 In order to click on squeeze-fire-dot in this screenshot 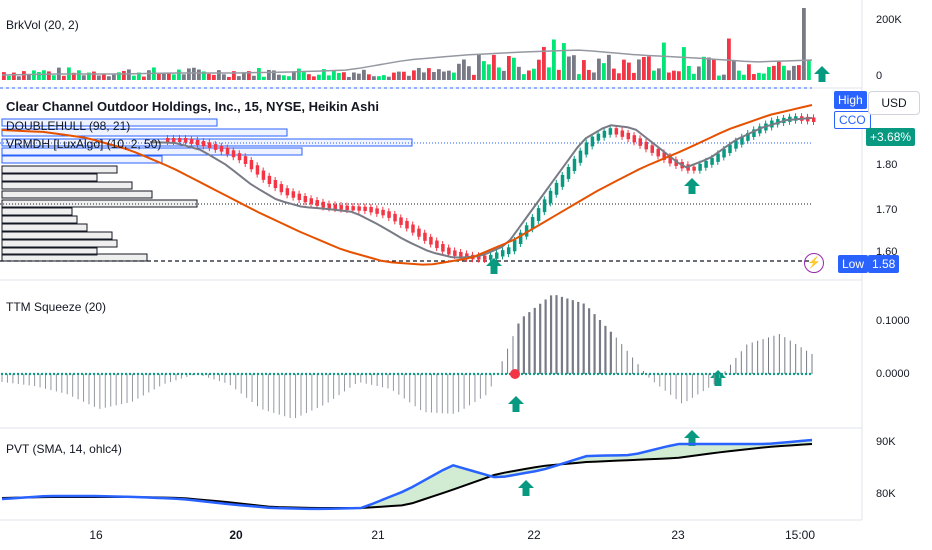, I will do `click(515, 374)`.